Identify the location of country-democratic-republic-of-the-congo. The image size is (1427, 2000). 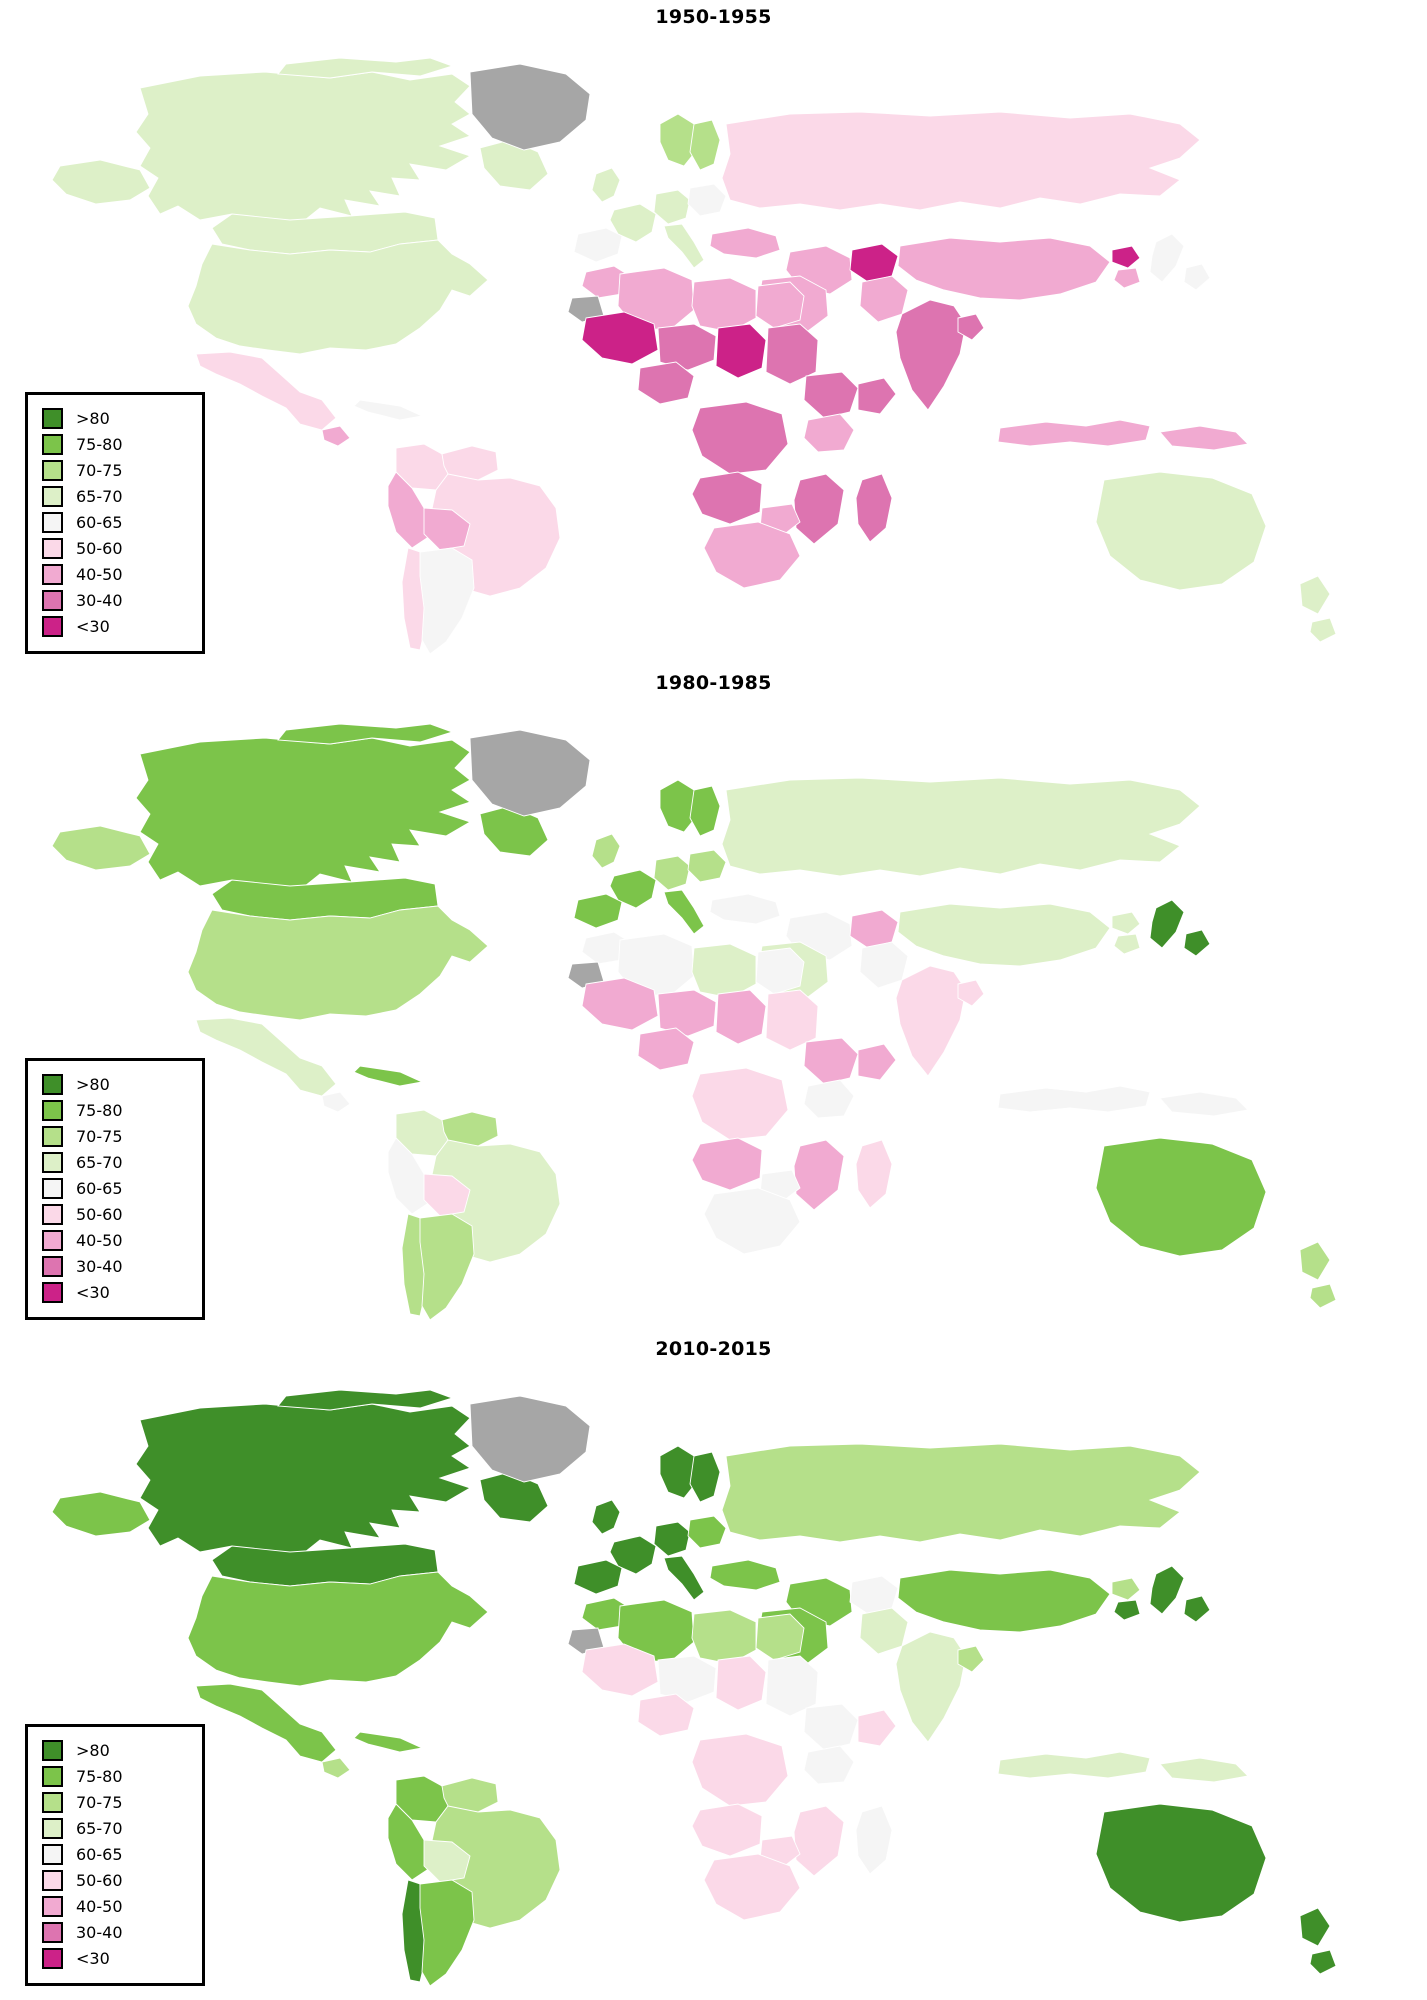
(740, 1104).